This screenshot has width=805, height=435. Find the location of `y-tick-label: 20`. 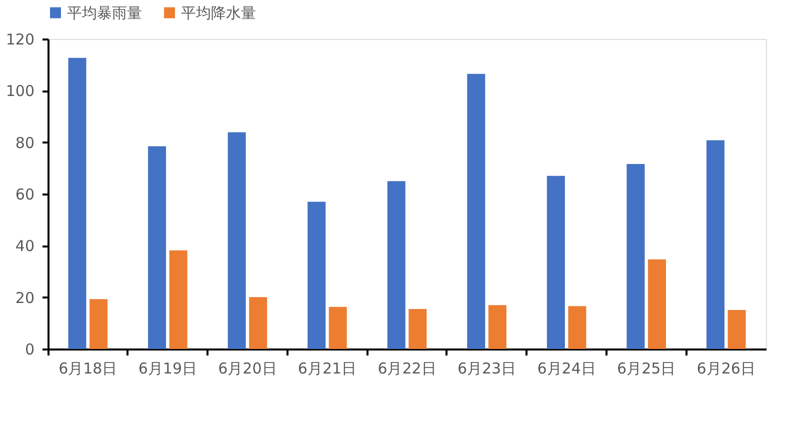

y-tick-label: 20 is located at coordinates (24, 297).